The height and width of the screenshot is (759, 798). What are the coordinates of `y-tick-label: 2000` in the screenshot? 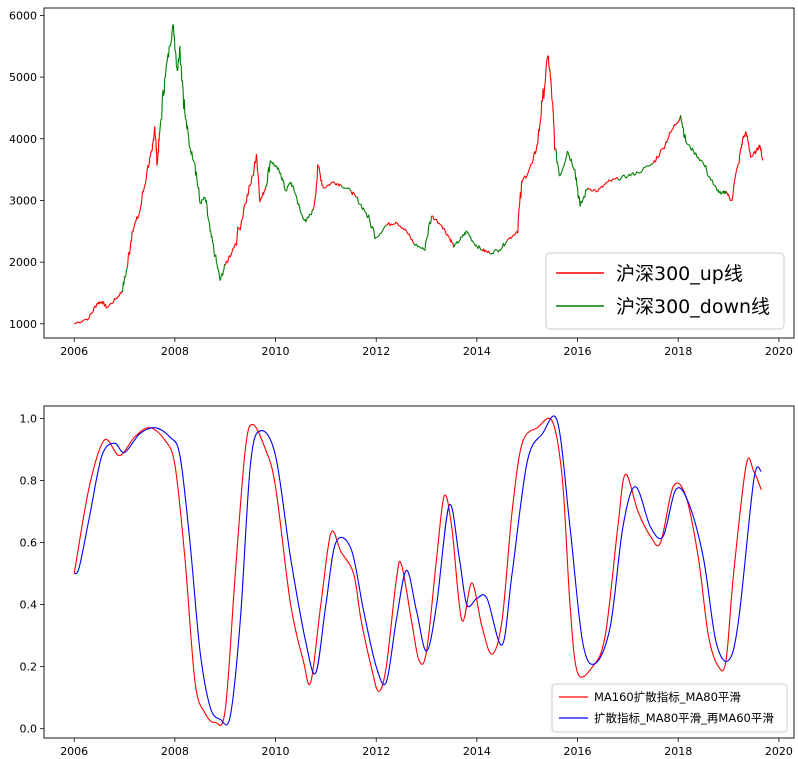 It's located at (23, 262).